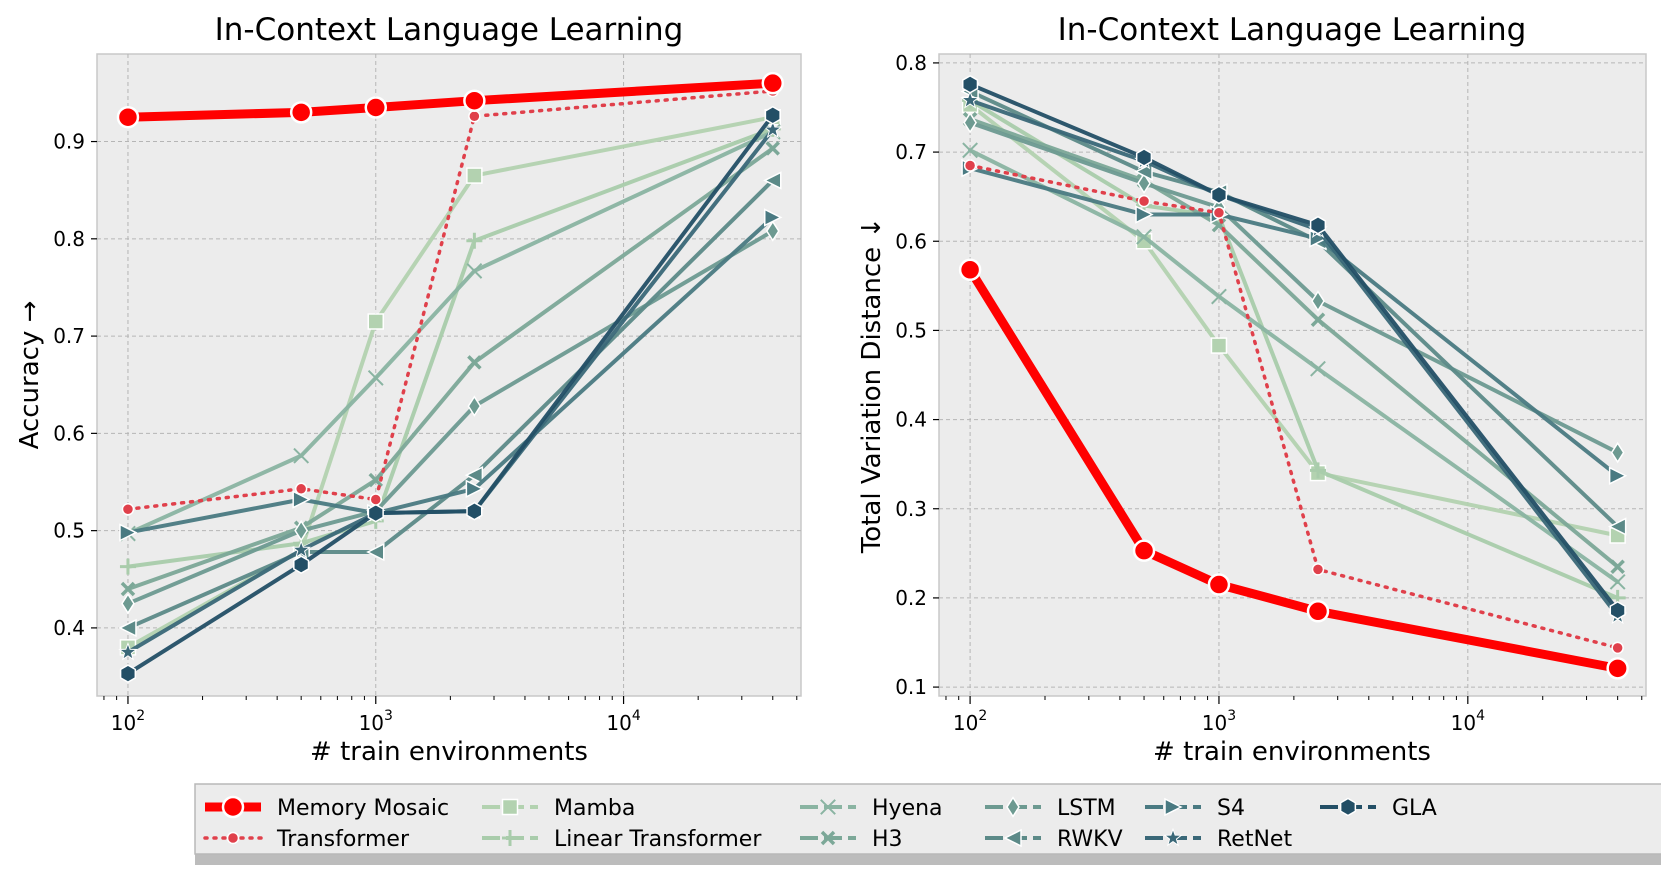 This screenshot has width=1661, height=875. I want to click on accuracy-x-tick-label: 10², so click(128, 721).